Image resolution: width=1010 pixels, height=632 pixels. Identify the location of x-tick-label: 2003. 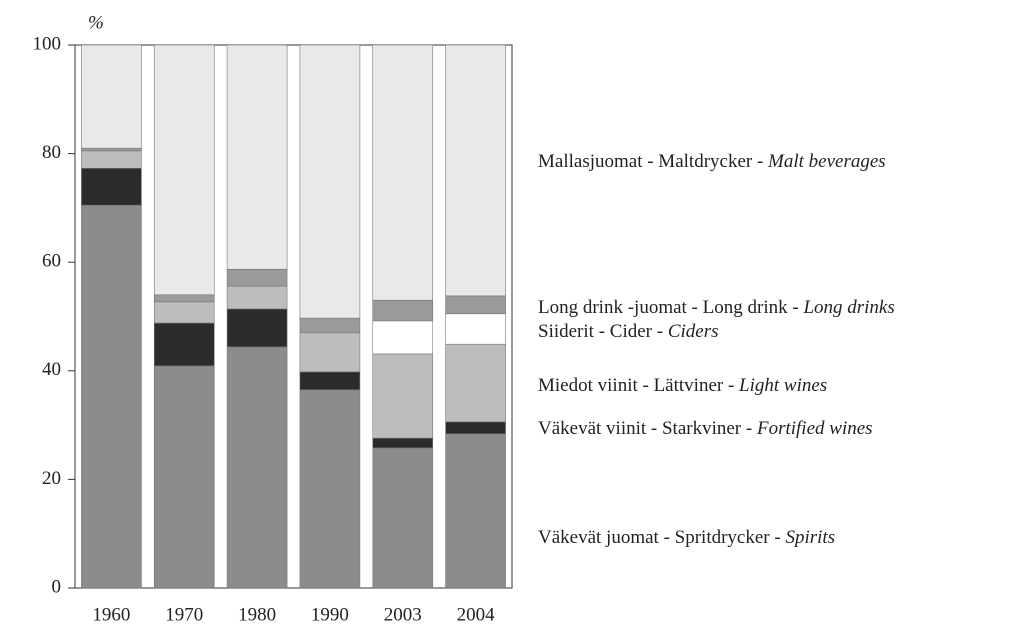
(403, 614).